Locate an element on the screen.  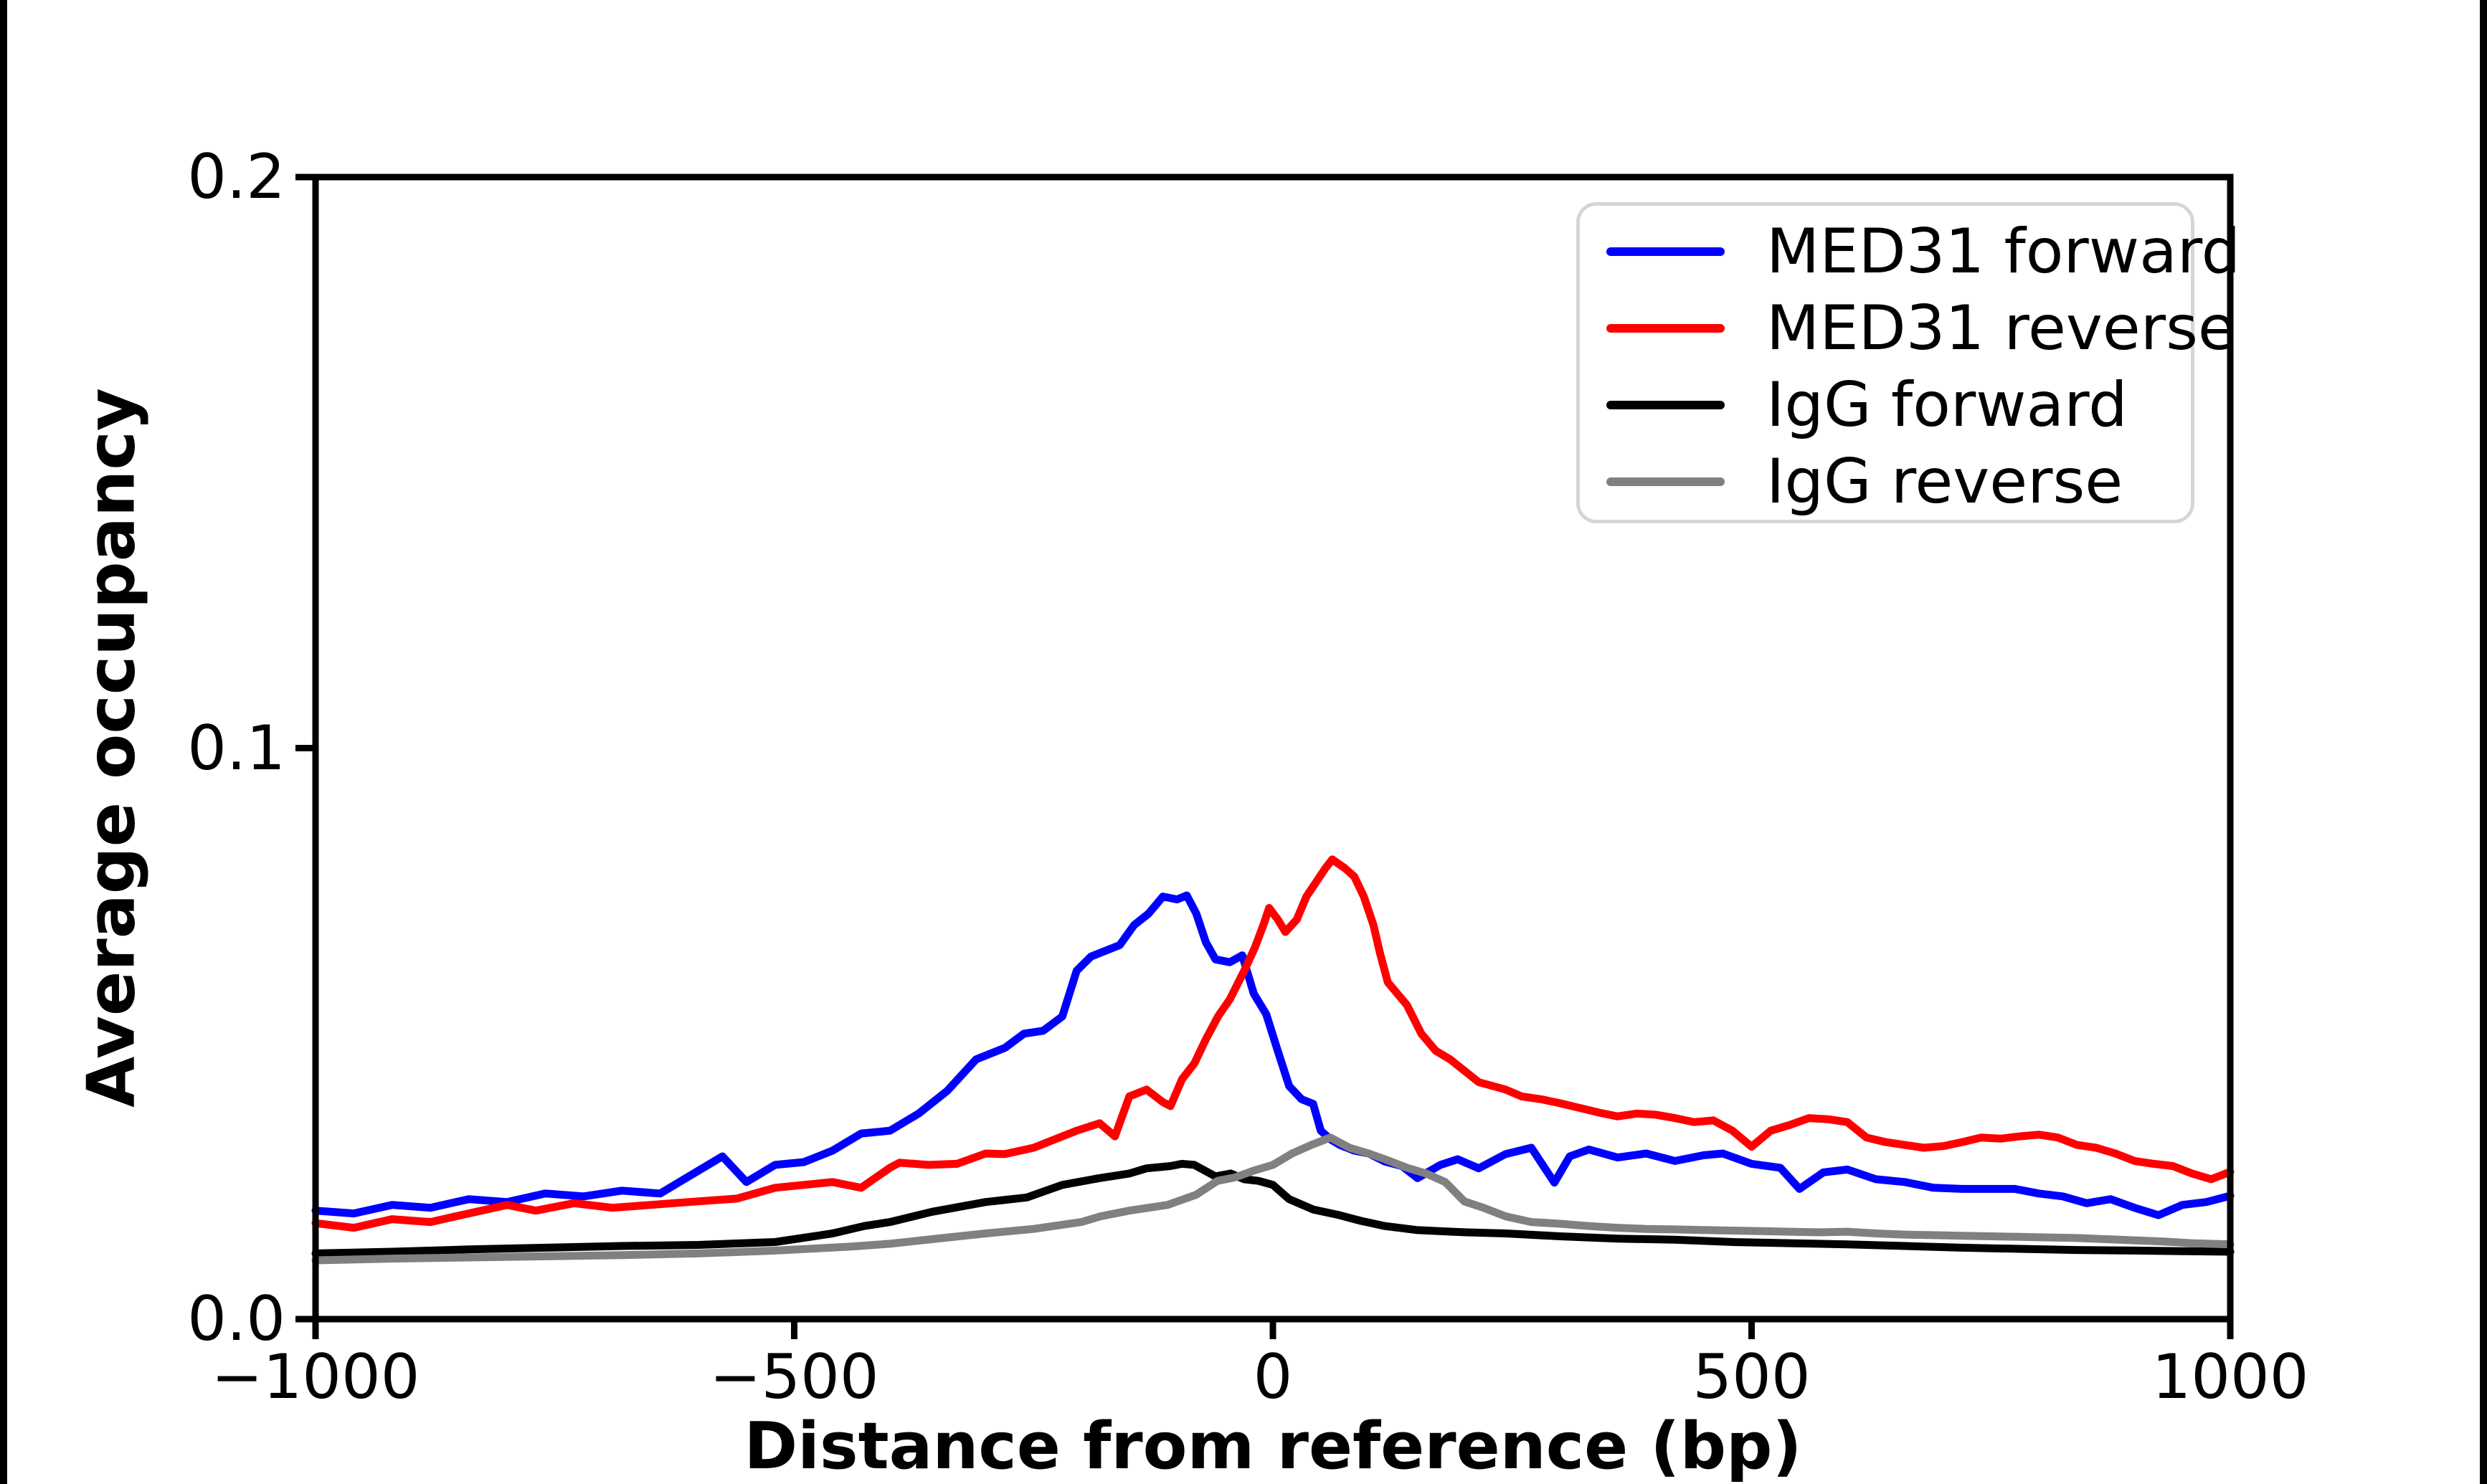
legend-label: IgG forward is located at coordinates (1947, 405).